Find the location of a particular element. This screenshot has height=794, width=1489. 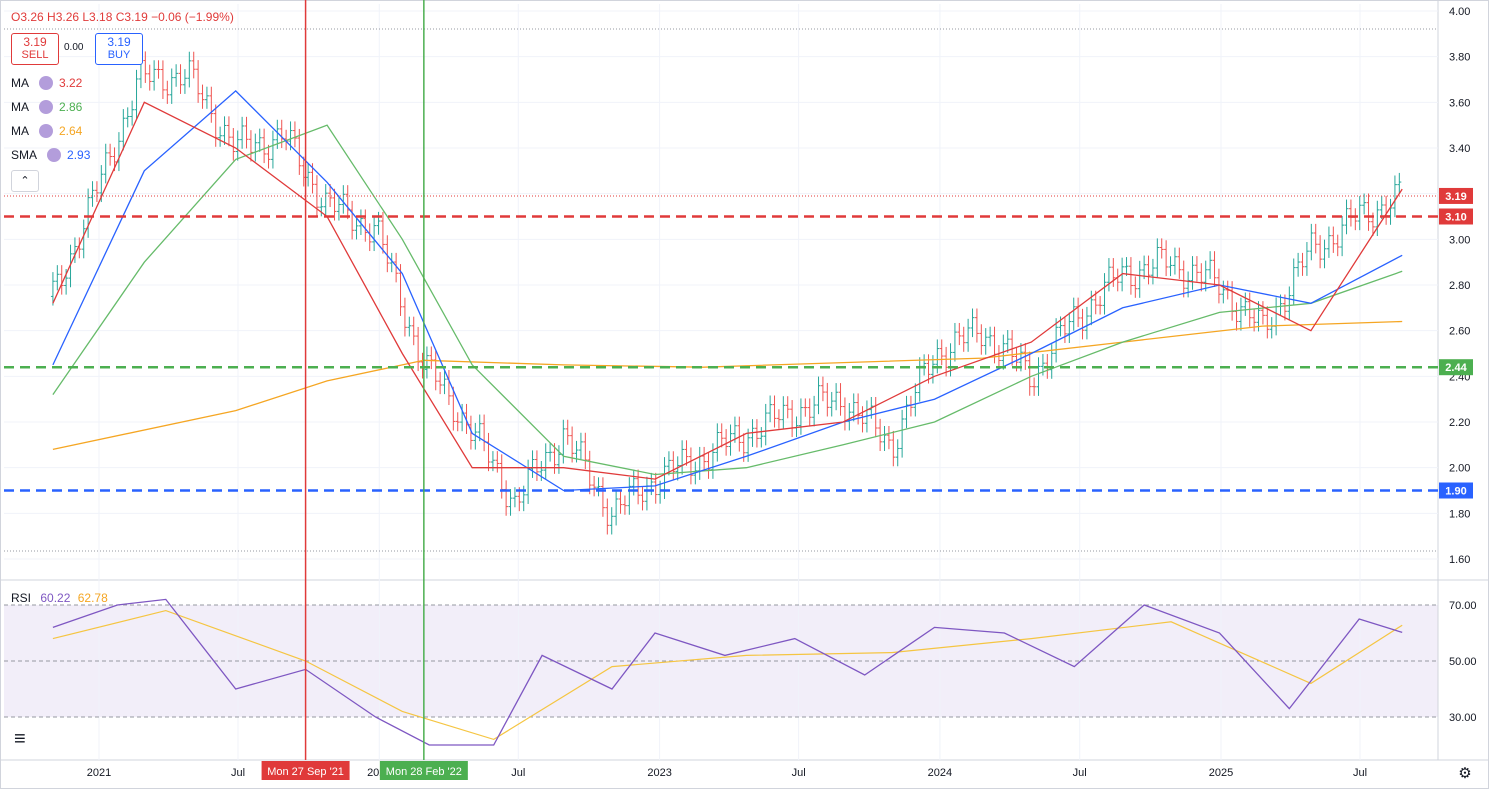

price-tick-label: 3.60 is located at coordinates (1459, 103).